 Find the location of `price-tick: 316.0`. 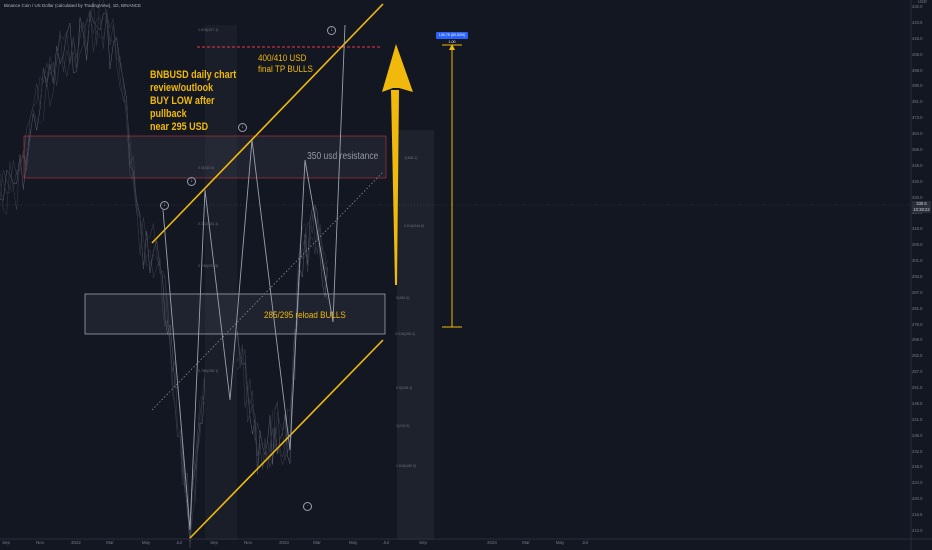

price-tick: 316.0 is located at coordinates (917, 229).